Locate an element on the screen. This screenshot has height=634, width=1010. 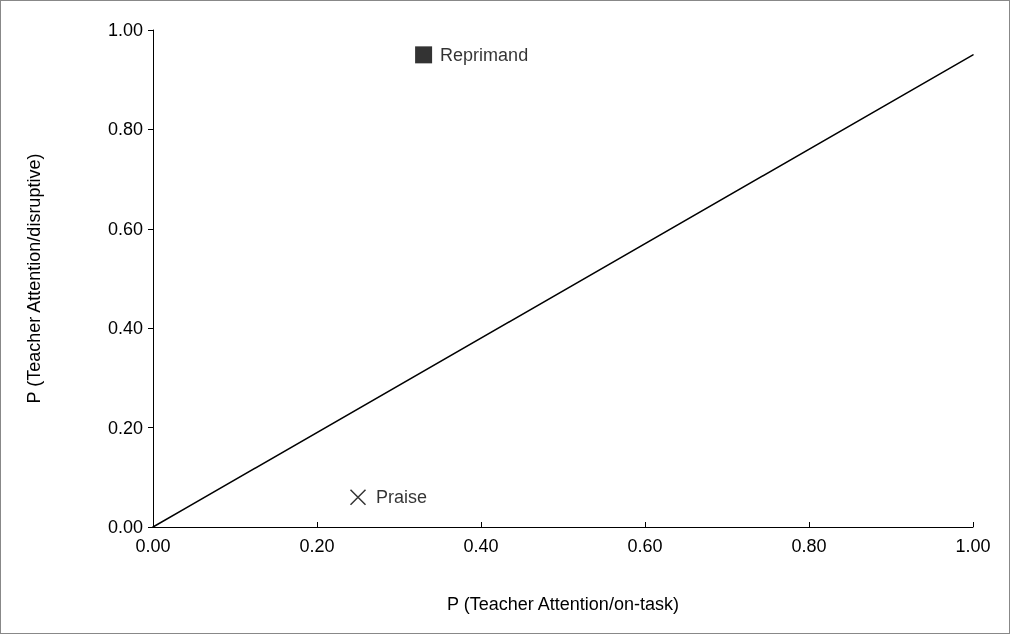
y-axis-title: P (Teacher Attention/disruptive) is located at coordinates (34, 278).